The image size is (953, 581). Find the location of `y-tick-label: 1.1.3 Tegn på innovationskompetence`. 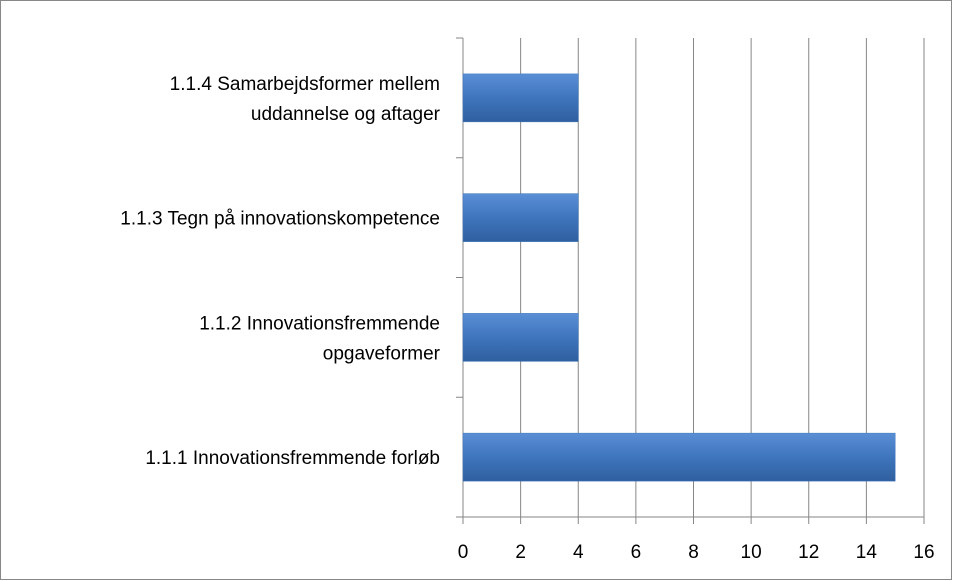

y-tick-label: 1.1.3 Tegn på innovationskompetence is located at coordinates (280, 219).